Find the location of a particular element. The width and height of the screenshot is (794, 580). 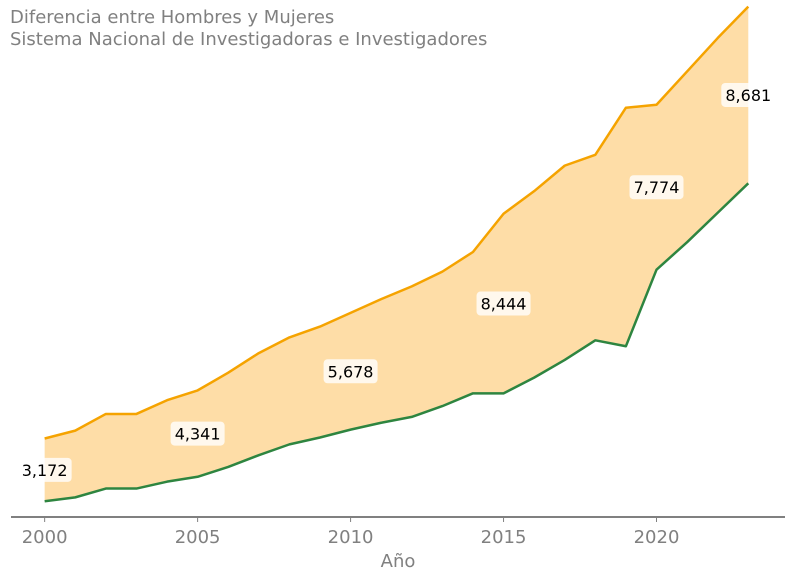

annotation-label: 8,681 is located at coordinates (748, 95).